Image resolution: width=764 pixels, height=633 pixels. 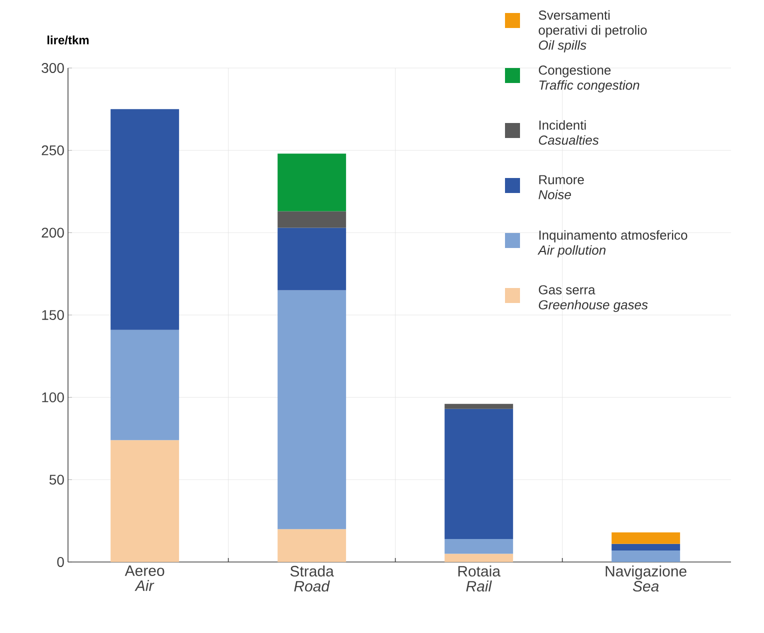 I want to click on y-tick-label: 50, so click(x=56, y=479).